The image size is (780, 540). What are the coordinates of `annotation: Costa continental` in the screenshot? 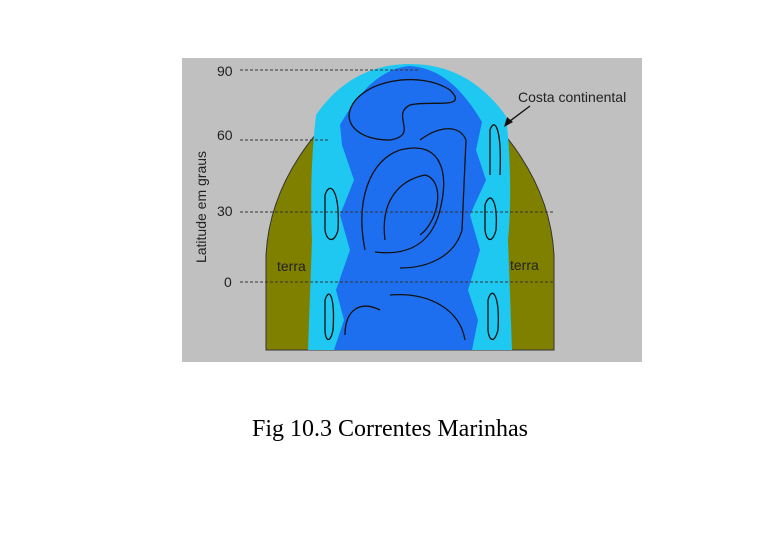 It's located at (572, 97).